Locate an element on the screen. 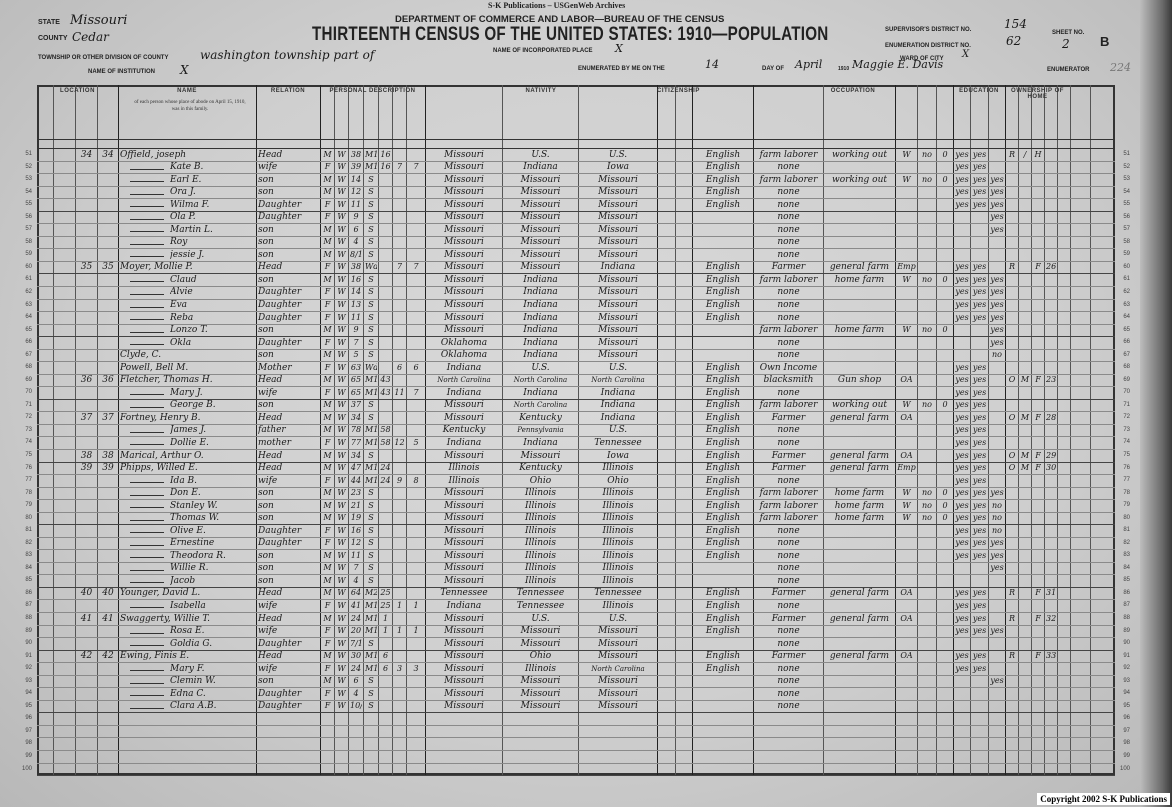  age: 16 is located at coordinates (356, 530).